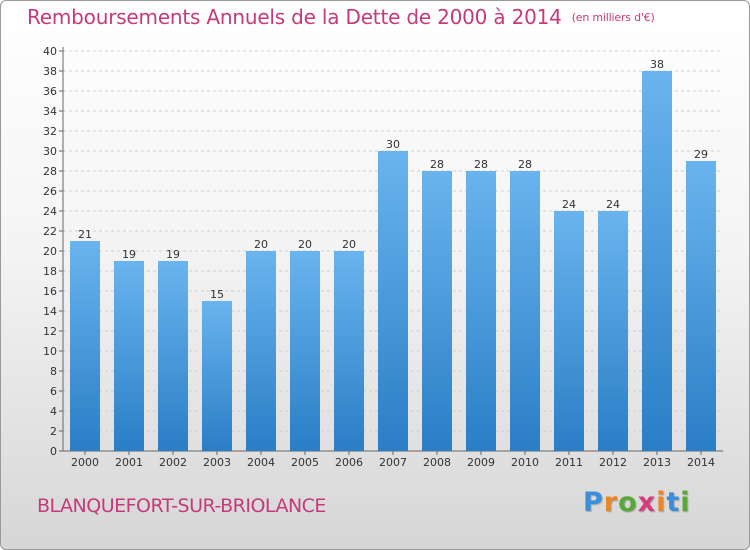 The height and width of the screenshot is (550, 750). Describe the element at coordinates (50, 251) in the screenshot. I see `y-tick-label: 20` at that location.